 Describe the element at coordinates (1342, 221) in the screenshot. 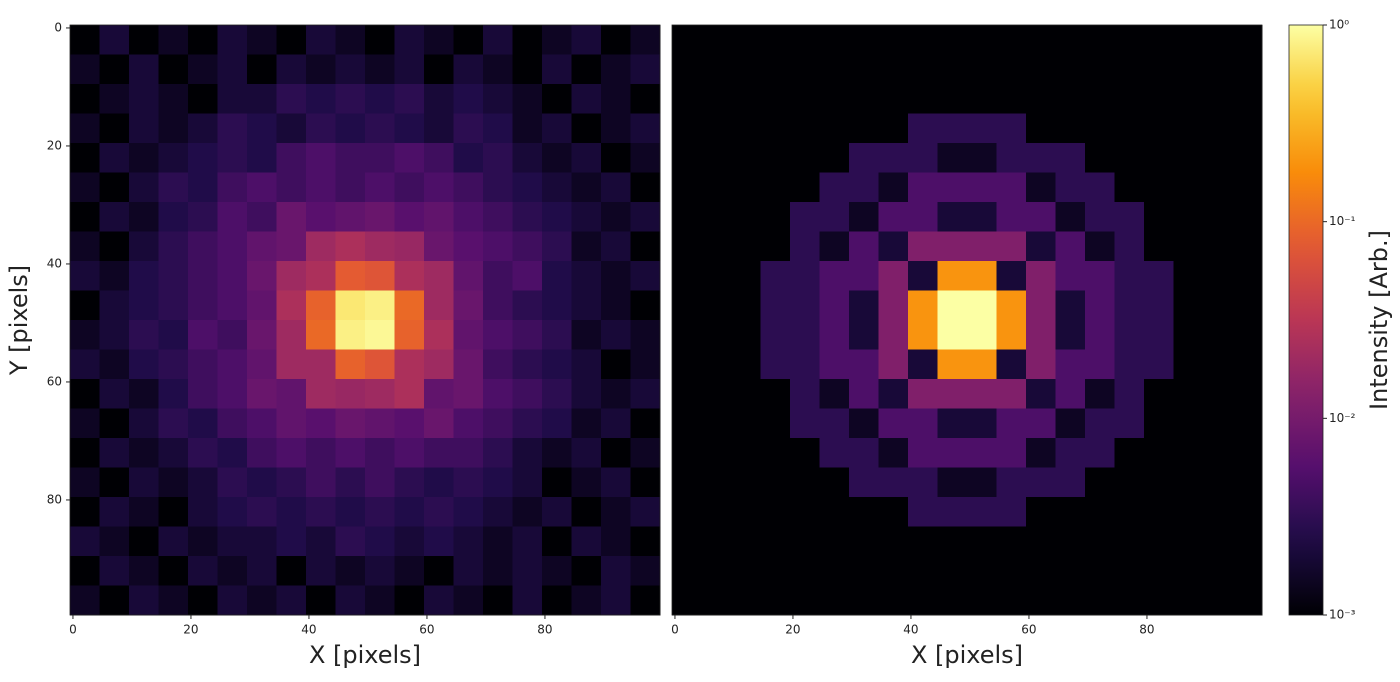

I see `colorbar-tick-label: 10⁻¹` at that location.